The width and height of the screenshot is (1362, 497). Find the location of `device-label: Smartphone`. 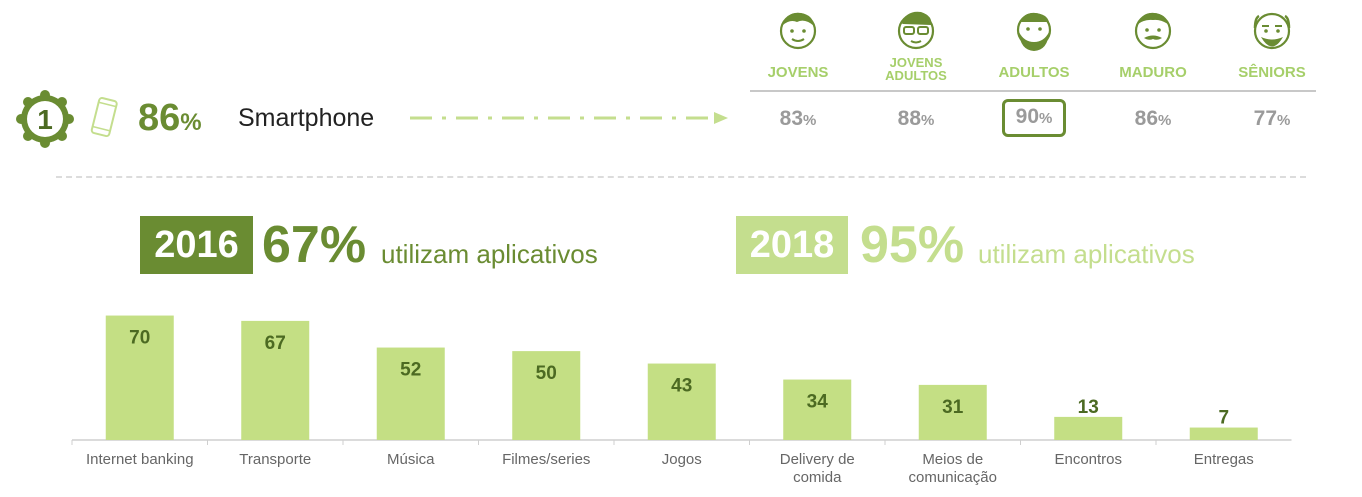

device-label: Smartphone is located at coordinates (306, 118).